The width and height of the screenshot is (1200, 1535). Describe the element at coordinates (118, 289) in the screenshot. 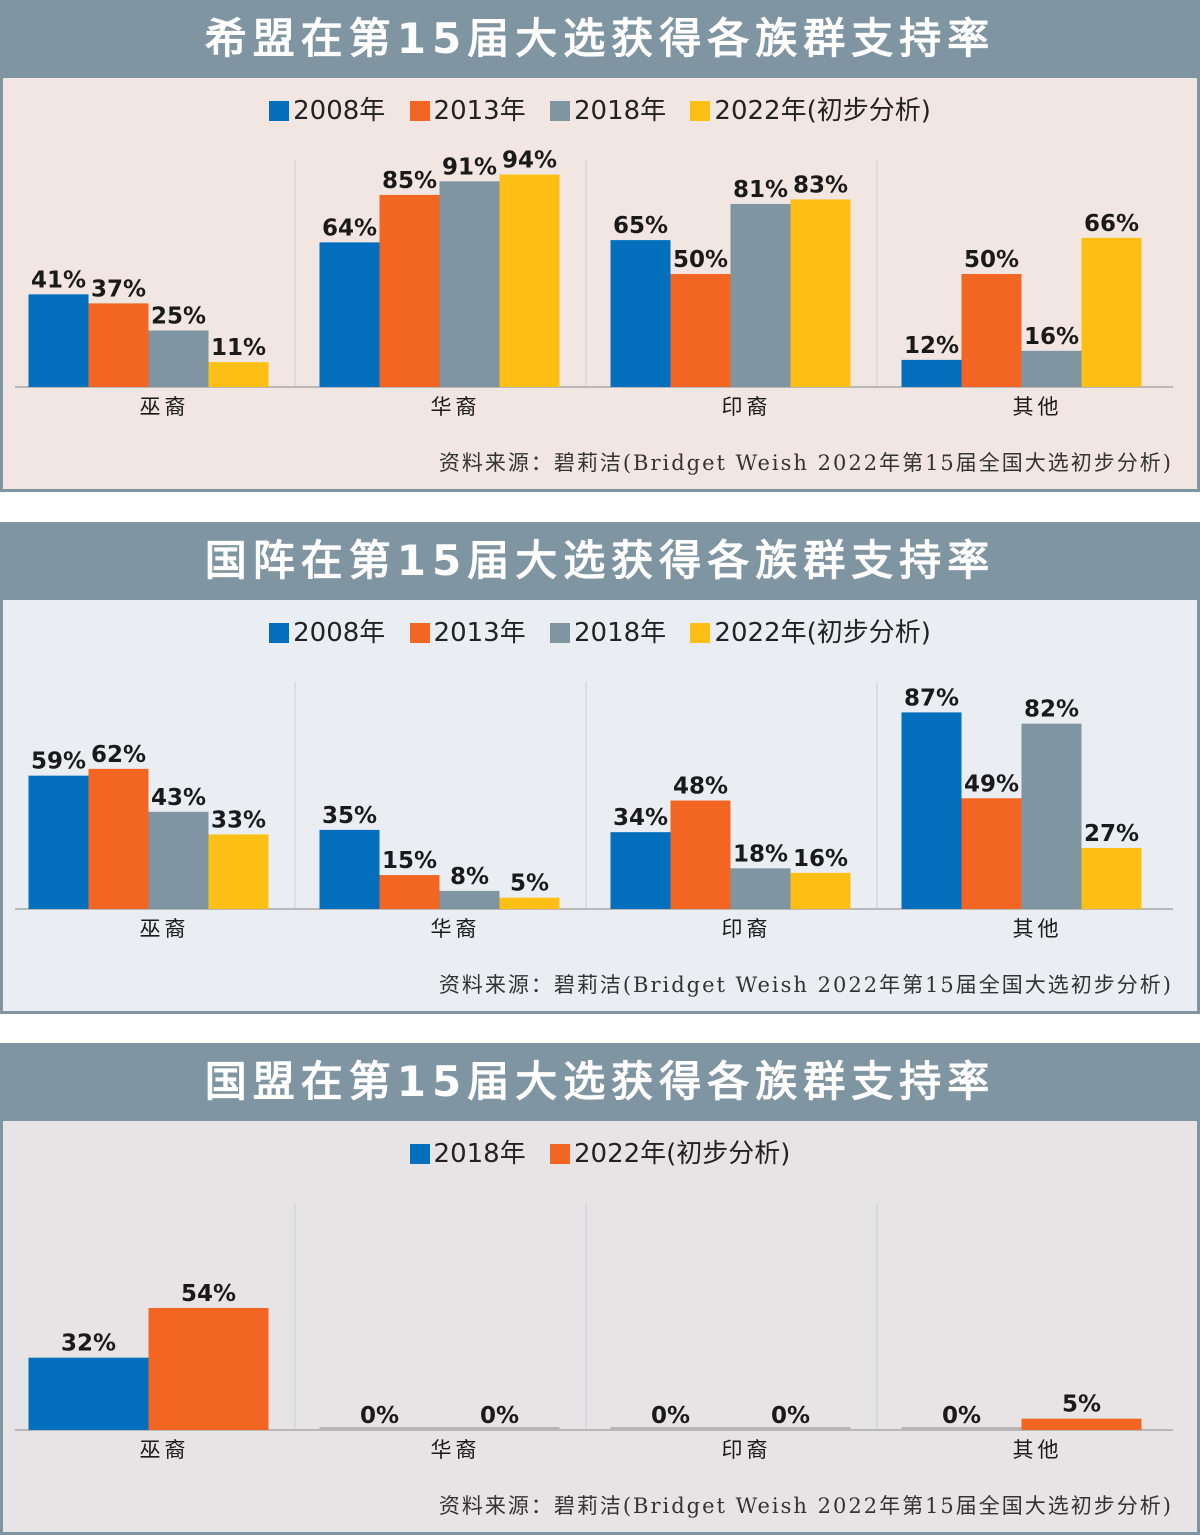

I see `data-label: 37%` at that location.